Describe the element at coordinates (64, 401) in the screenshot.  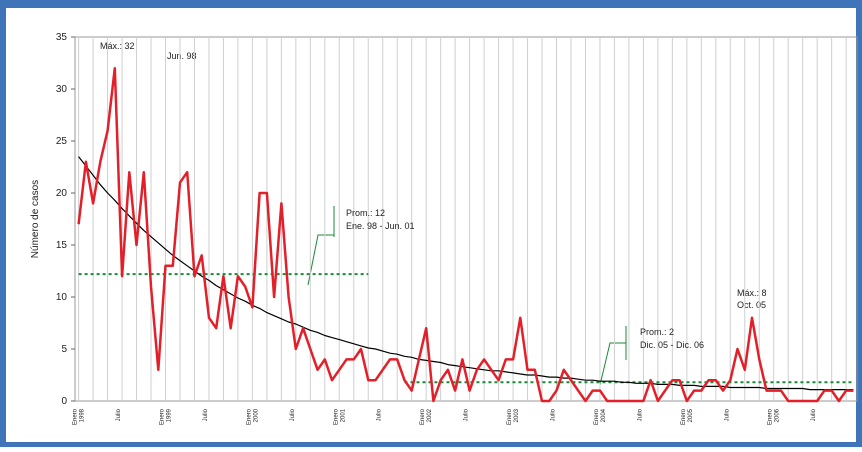
I see `y-tick-label: 0` at that location.